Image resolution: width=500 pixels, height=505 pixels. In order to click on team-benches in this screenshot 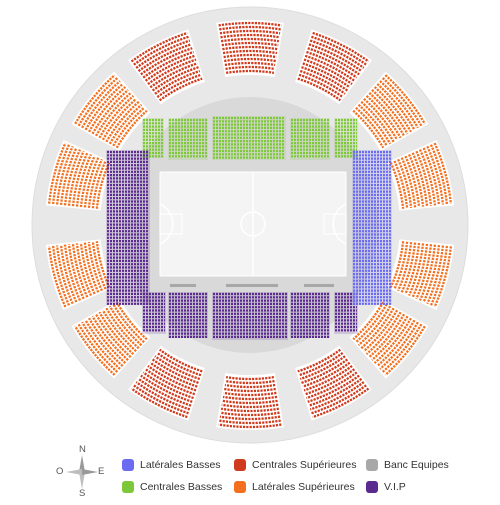, I will do `click(252, 285)`.